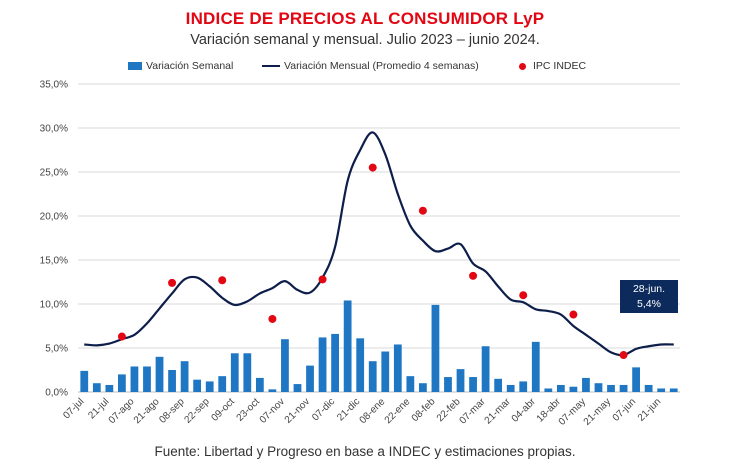  Describe the element at coordinates (54, 129) in the screenshot. I see `y-tick-label: 30,0%` at that location.